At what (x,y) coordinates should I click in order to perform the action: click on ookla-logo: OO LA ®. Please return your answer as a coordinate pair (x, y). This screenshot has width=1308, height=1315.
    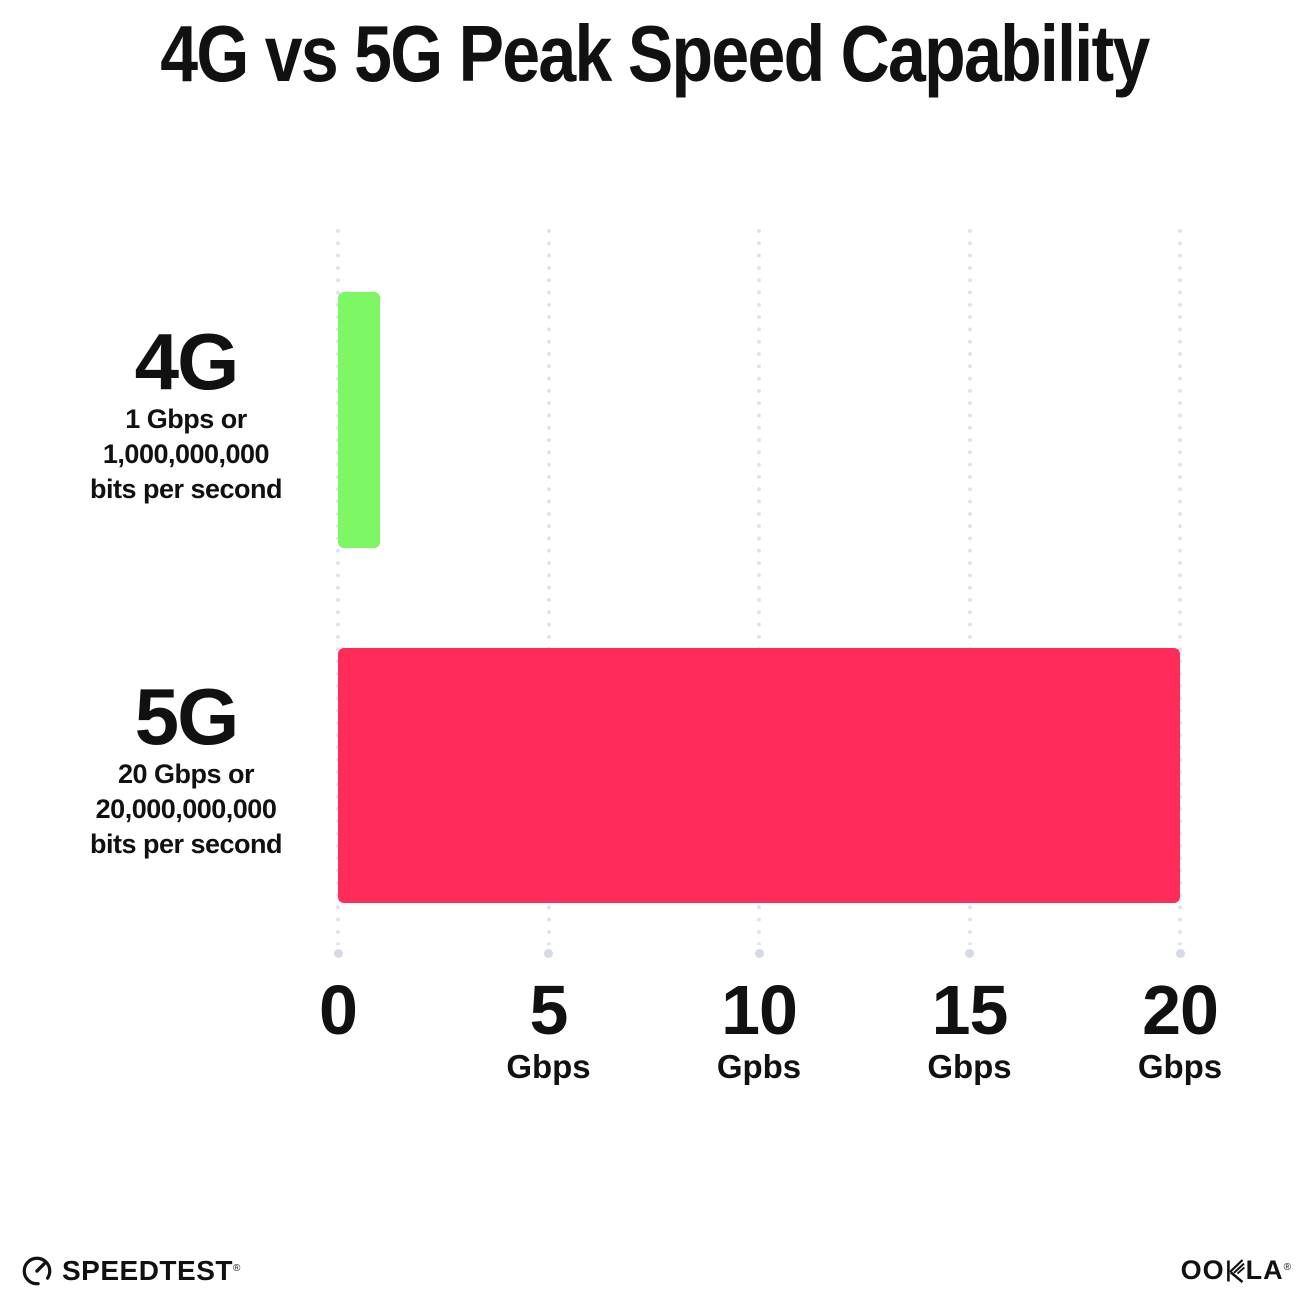
    Looking at the image, I should click on (1236, 1270).